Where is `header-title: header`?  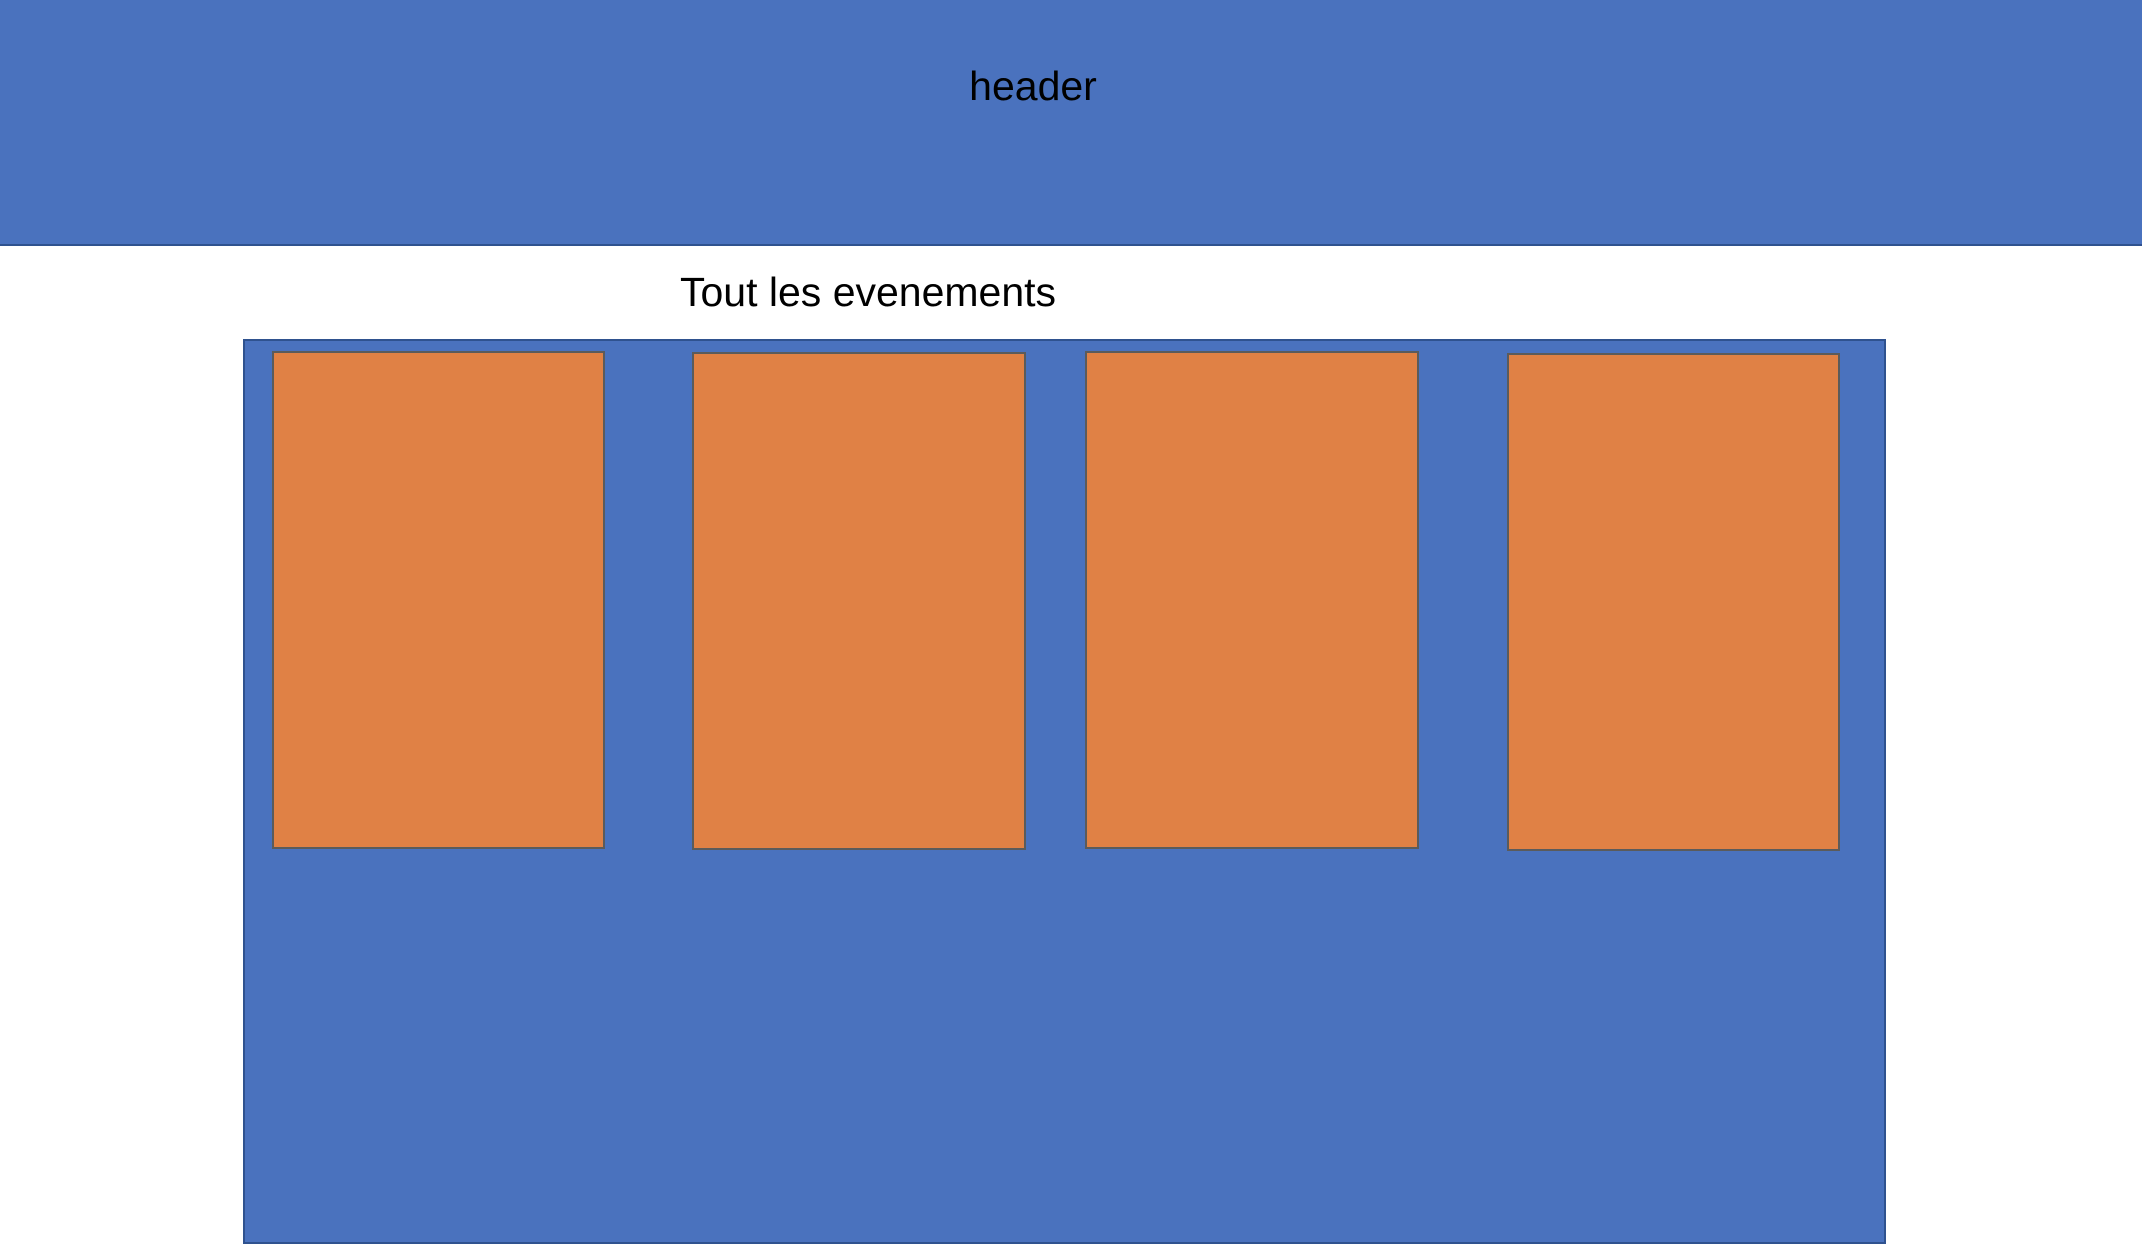
header-title: header is located at coordinates (1033, 86).